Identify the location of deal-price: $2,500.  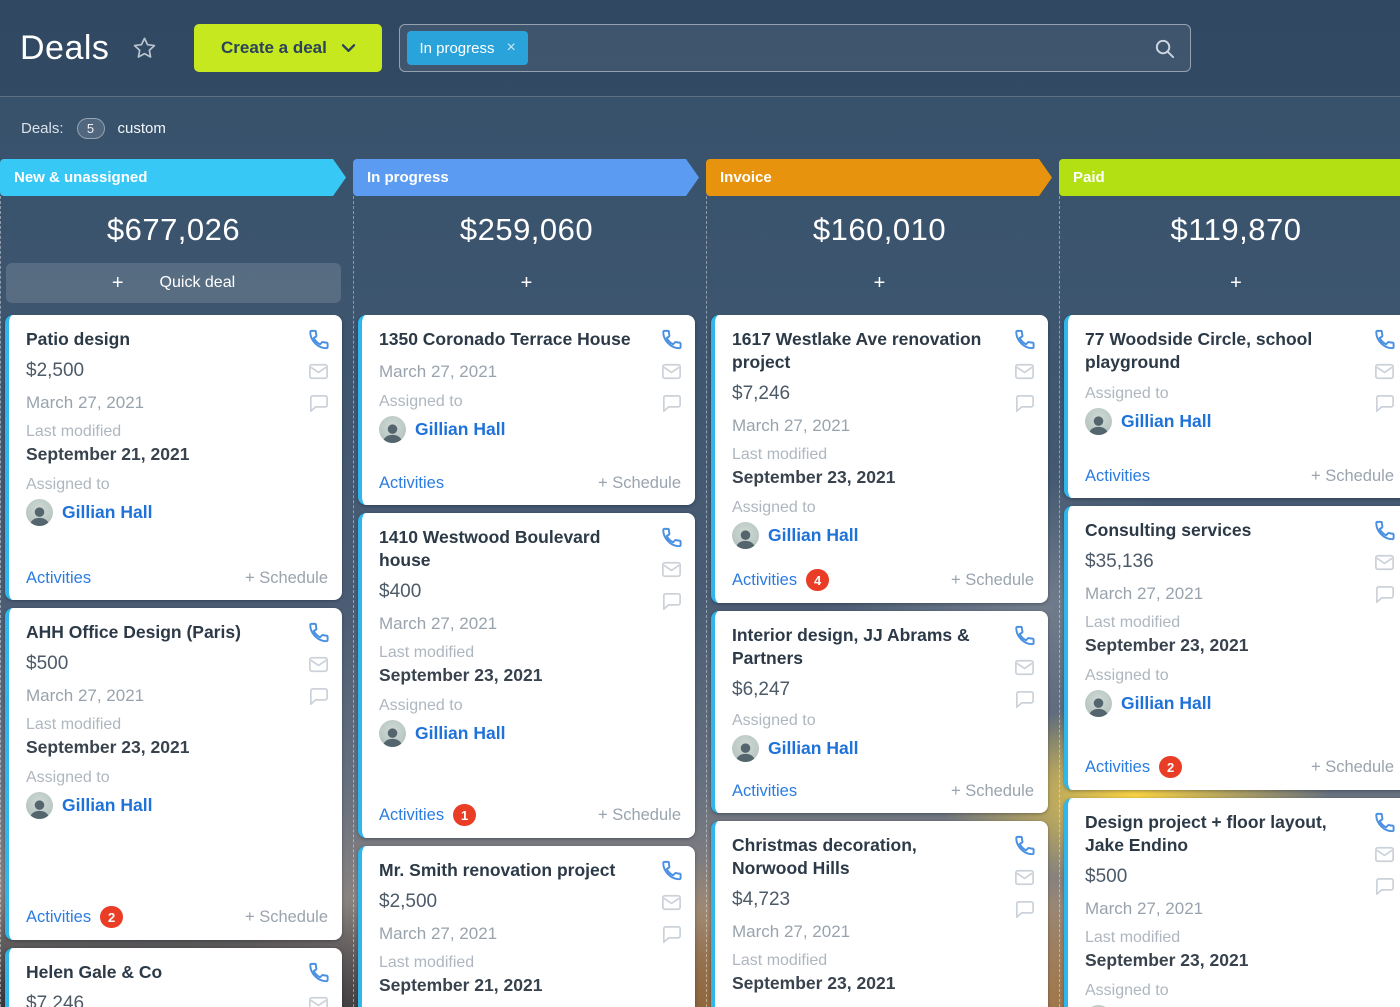
(55, 370).